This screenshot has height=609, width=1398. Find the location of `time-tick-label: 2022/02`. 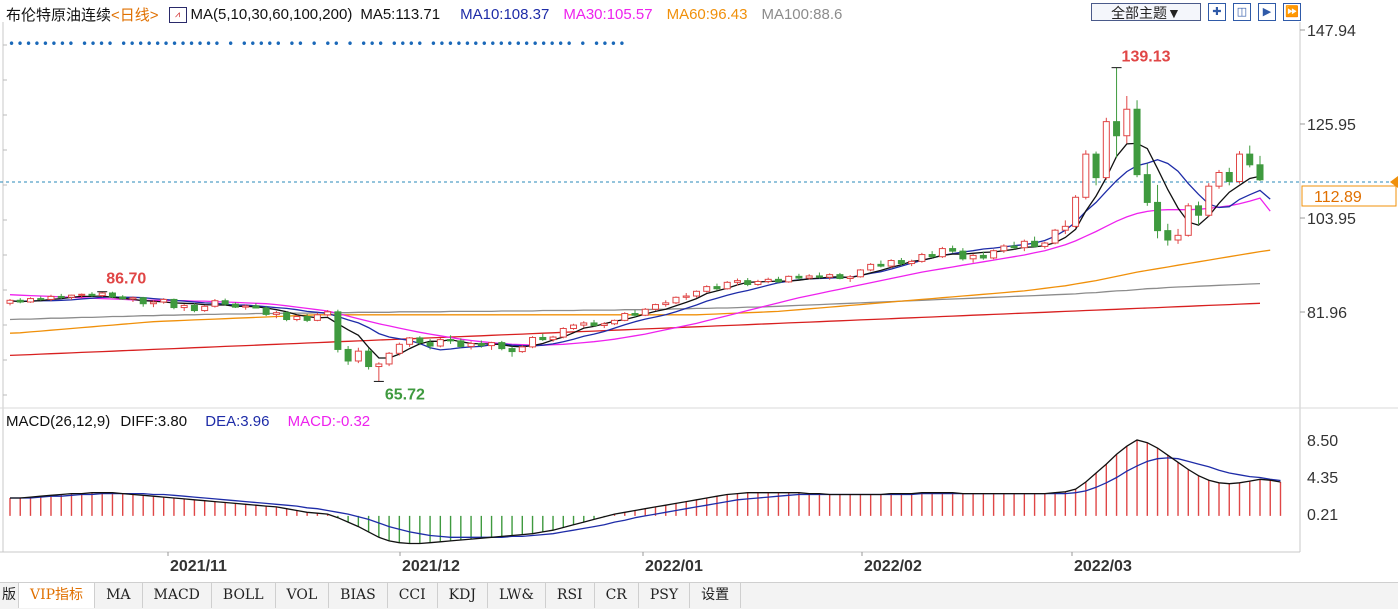

time-tick-label: 2022/02 is located at coordinates (893, 566).